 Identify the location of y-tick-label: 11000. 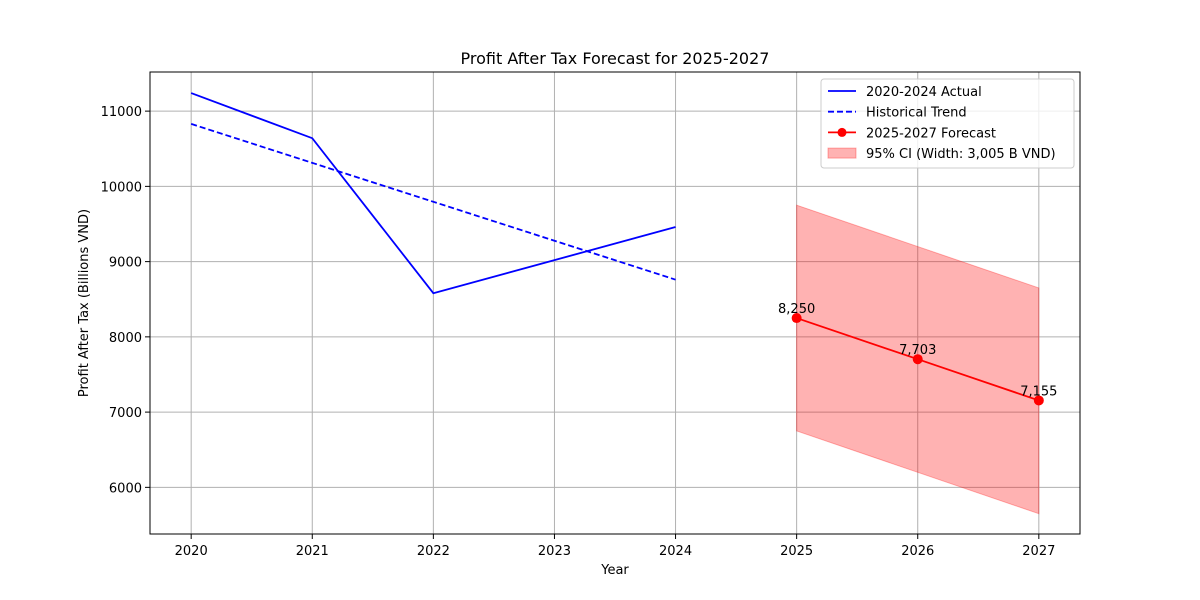
(121, 112).